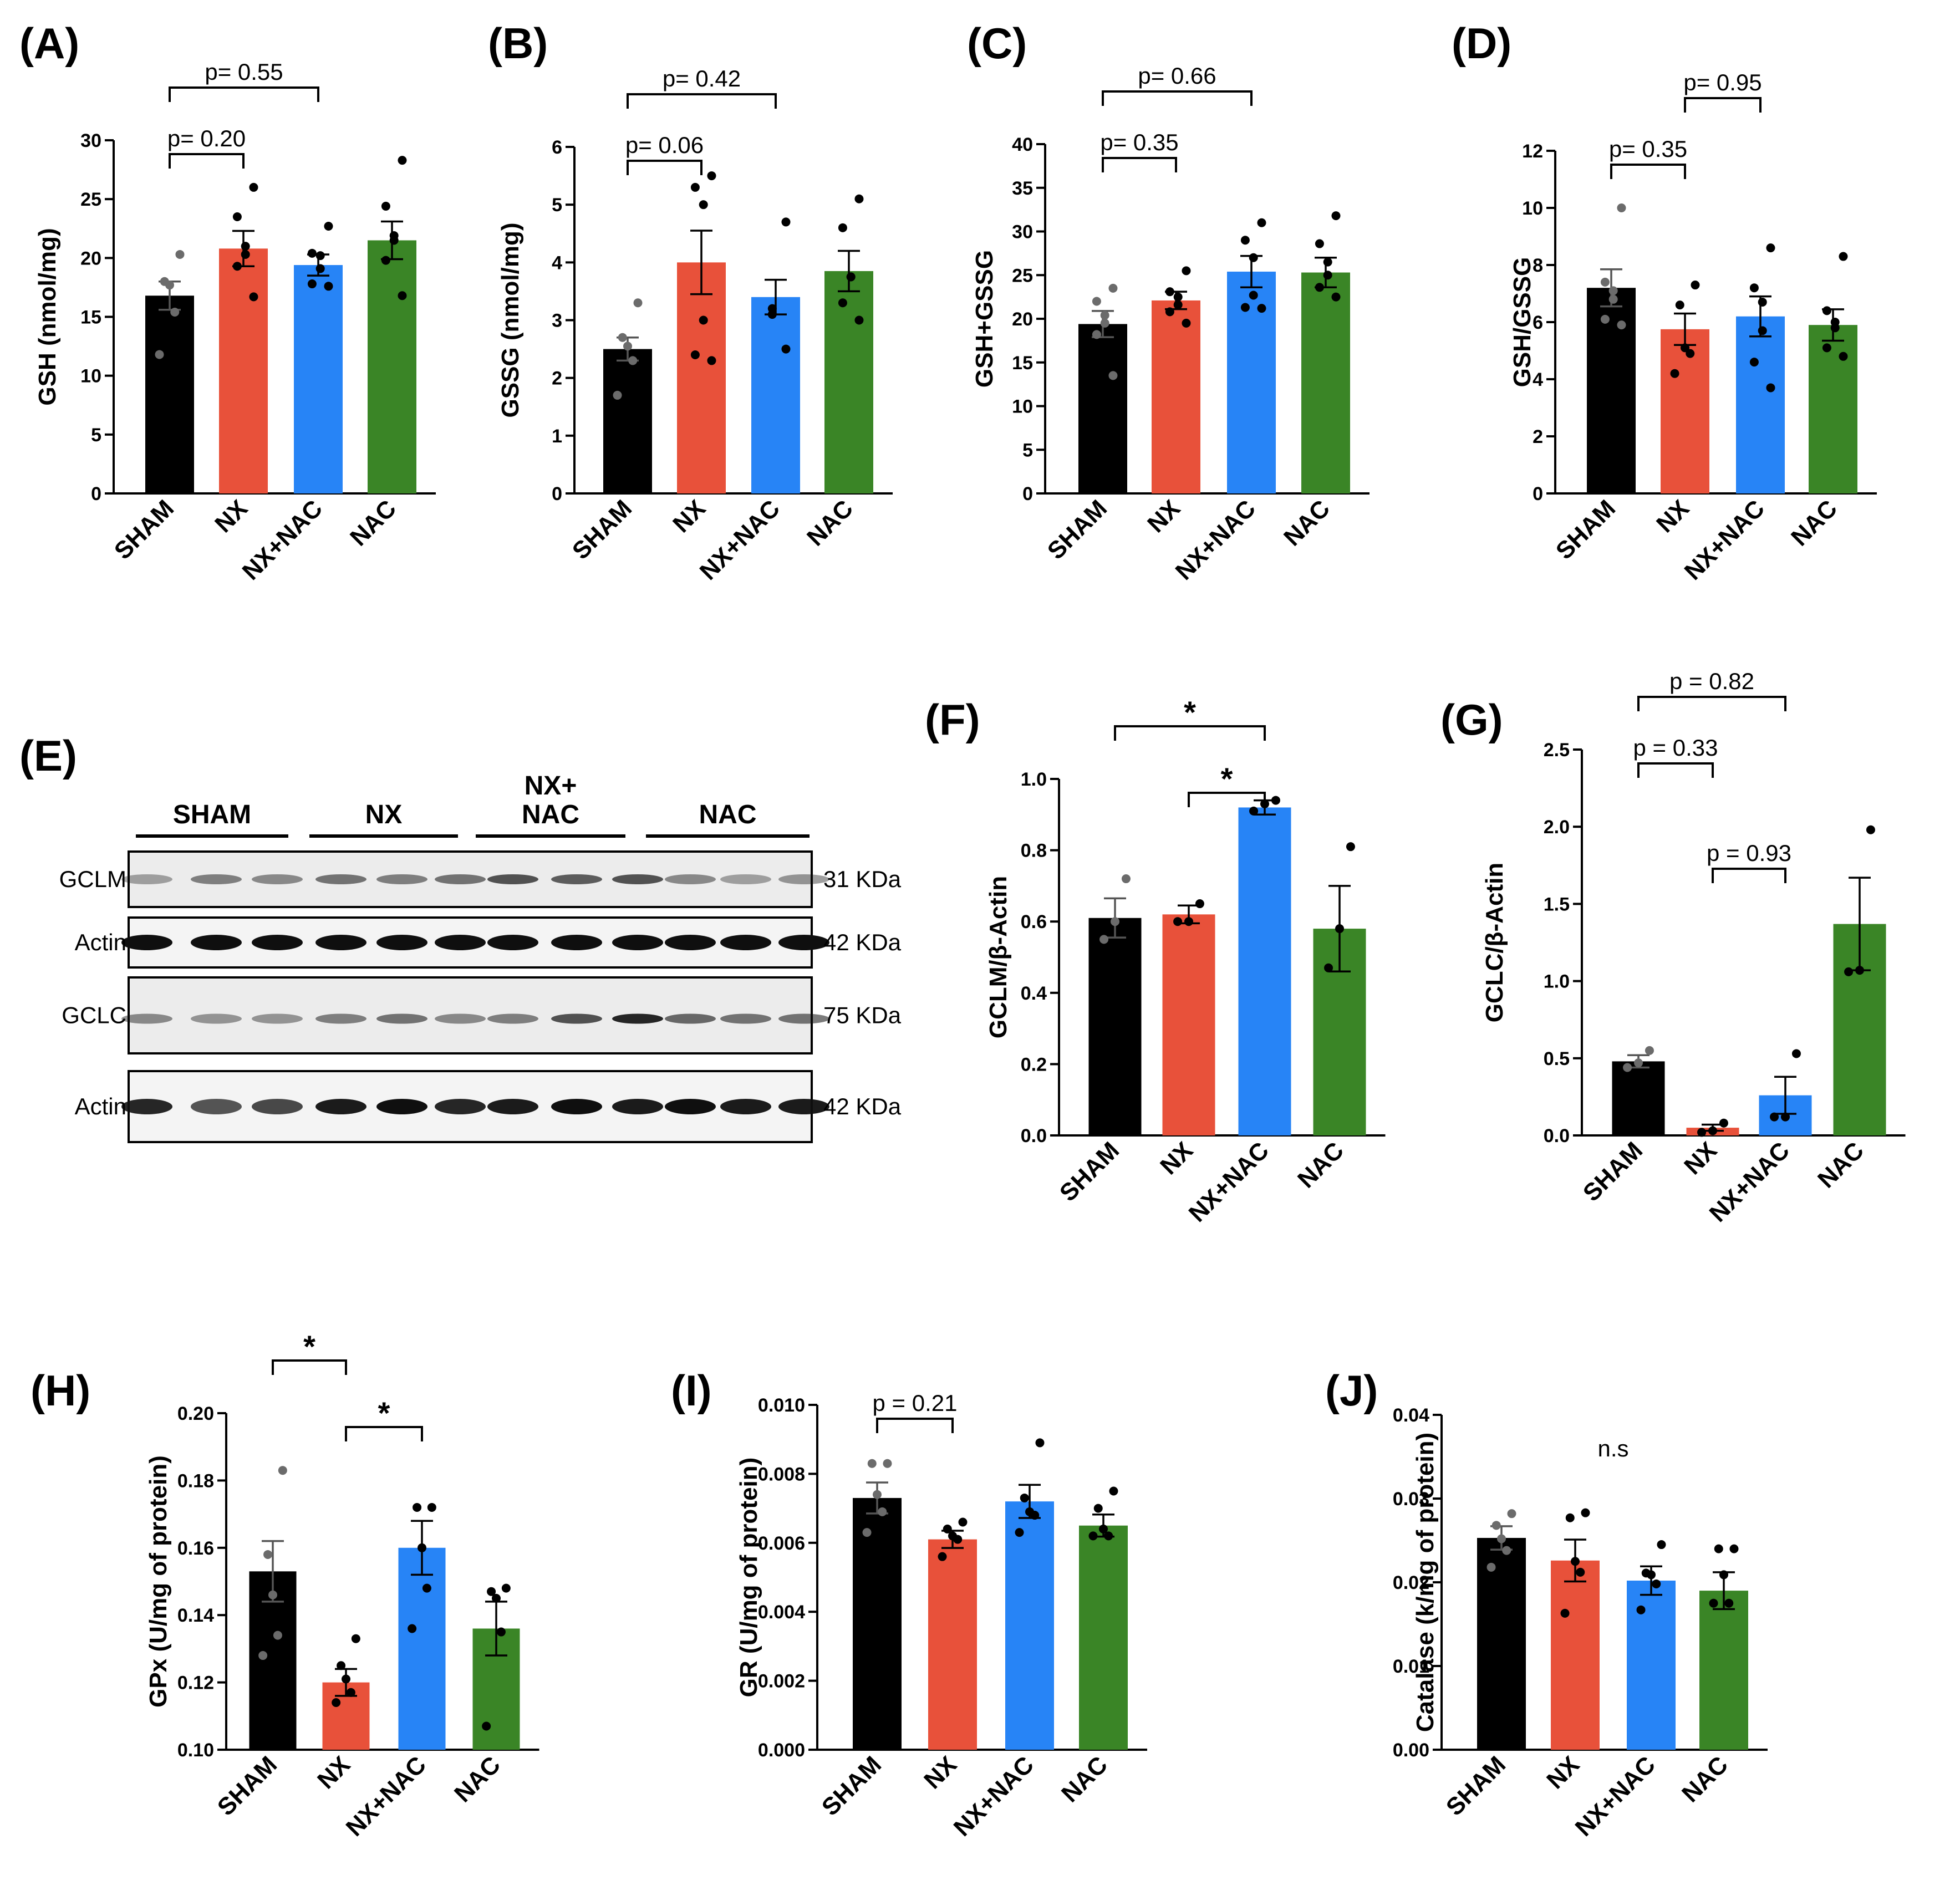 This screenshot has width=1960, height=1880. What do you see at coordinates (1139, 142) in the screenshot?
I see `significance-label: p= 0.35` at bounding box center [1139, 142].